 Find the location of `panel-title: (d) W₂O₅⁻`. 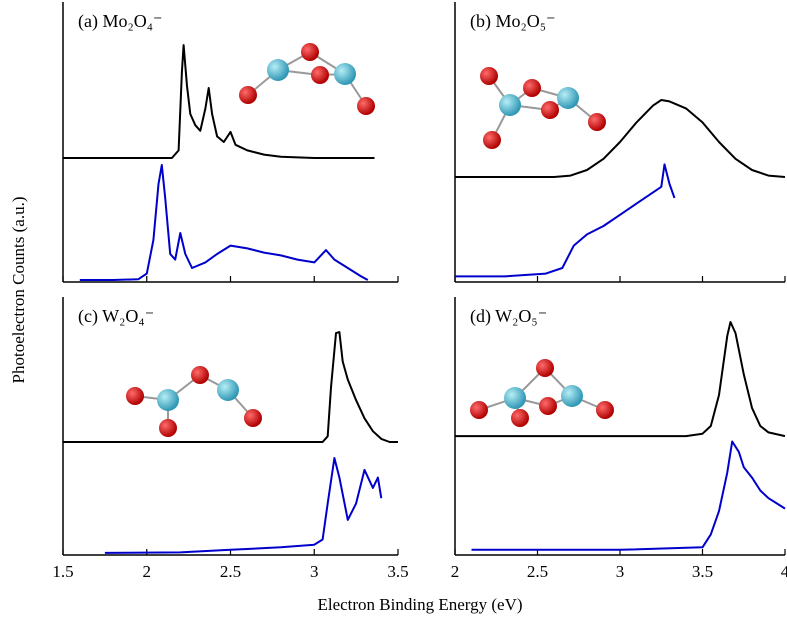

panel-title: (d) W₂O₅⁻ is located at coordinates (508, 316).